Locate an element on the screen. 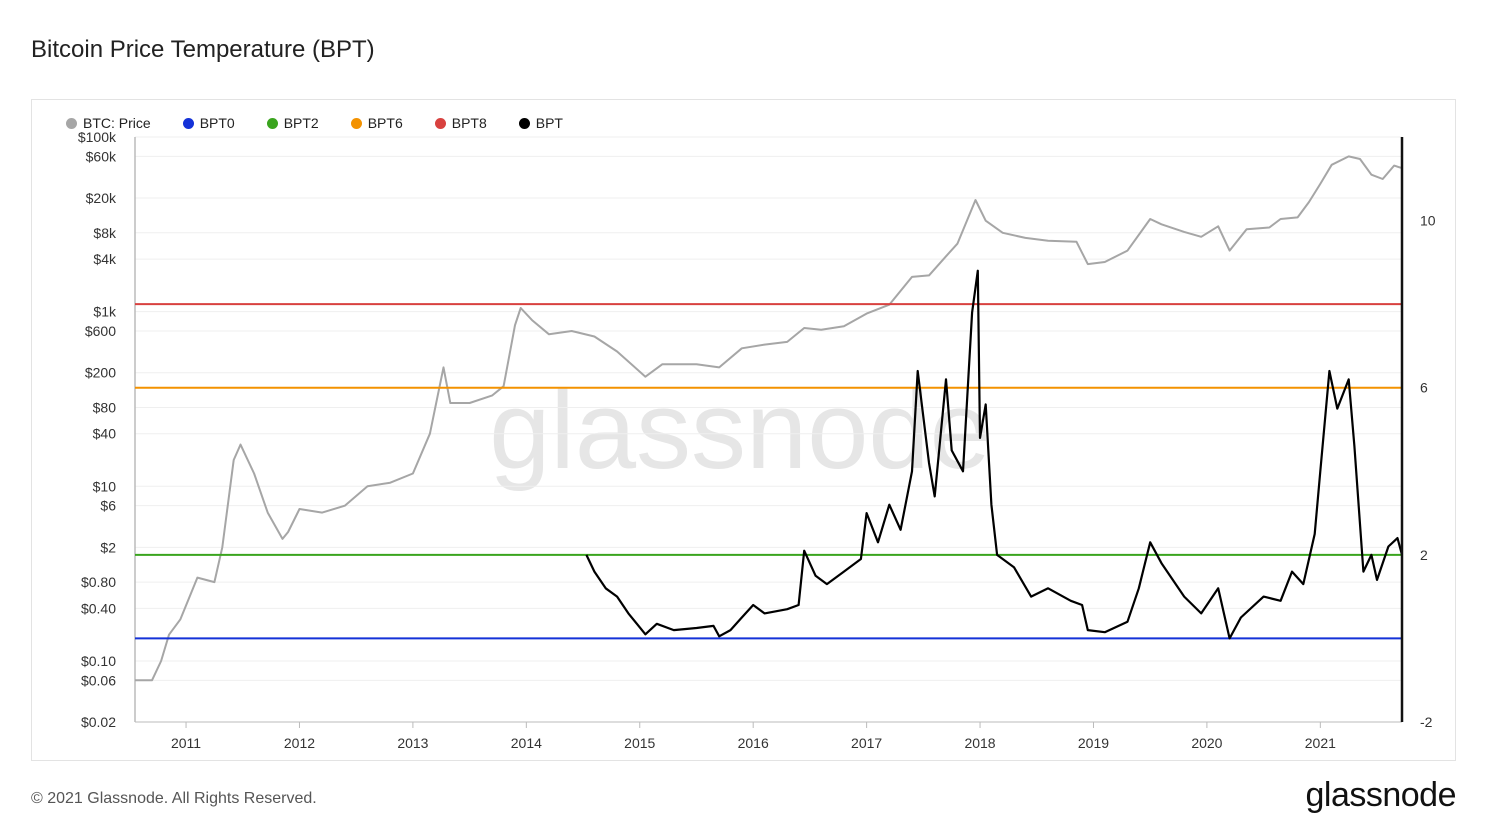 The image size is (1488, 837). y-right-tick-label: -2 is located at coordinates (1426, 722).